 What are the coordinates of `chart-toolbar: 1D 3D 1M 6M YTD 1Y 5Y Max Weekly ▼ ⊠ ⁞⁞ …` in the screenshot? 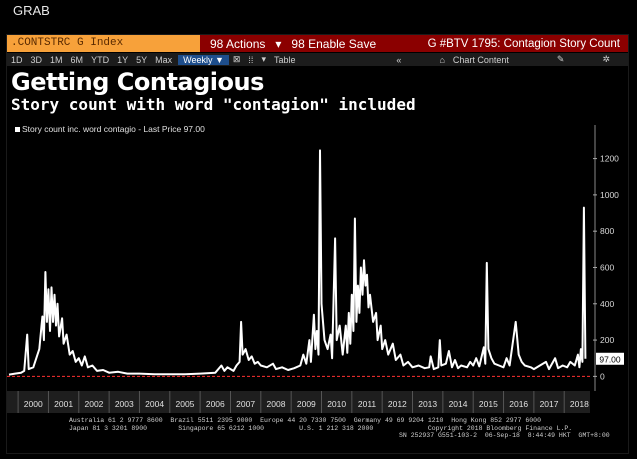 It's located at (317, 59).